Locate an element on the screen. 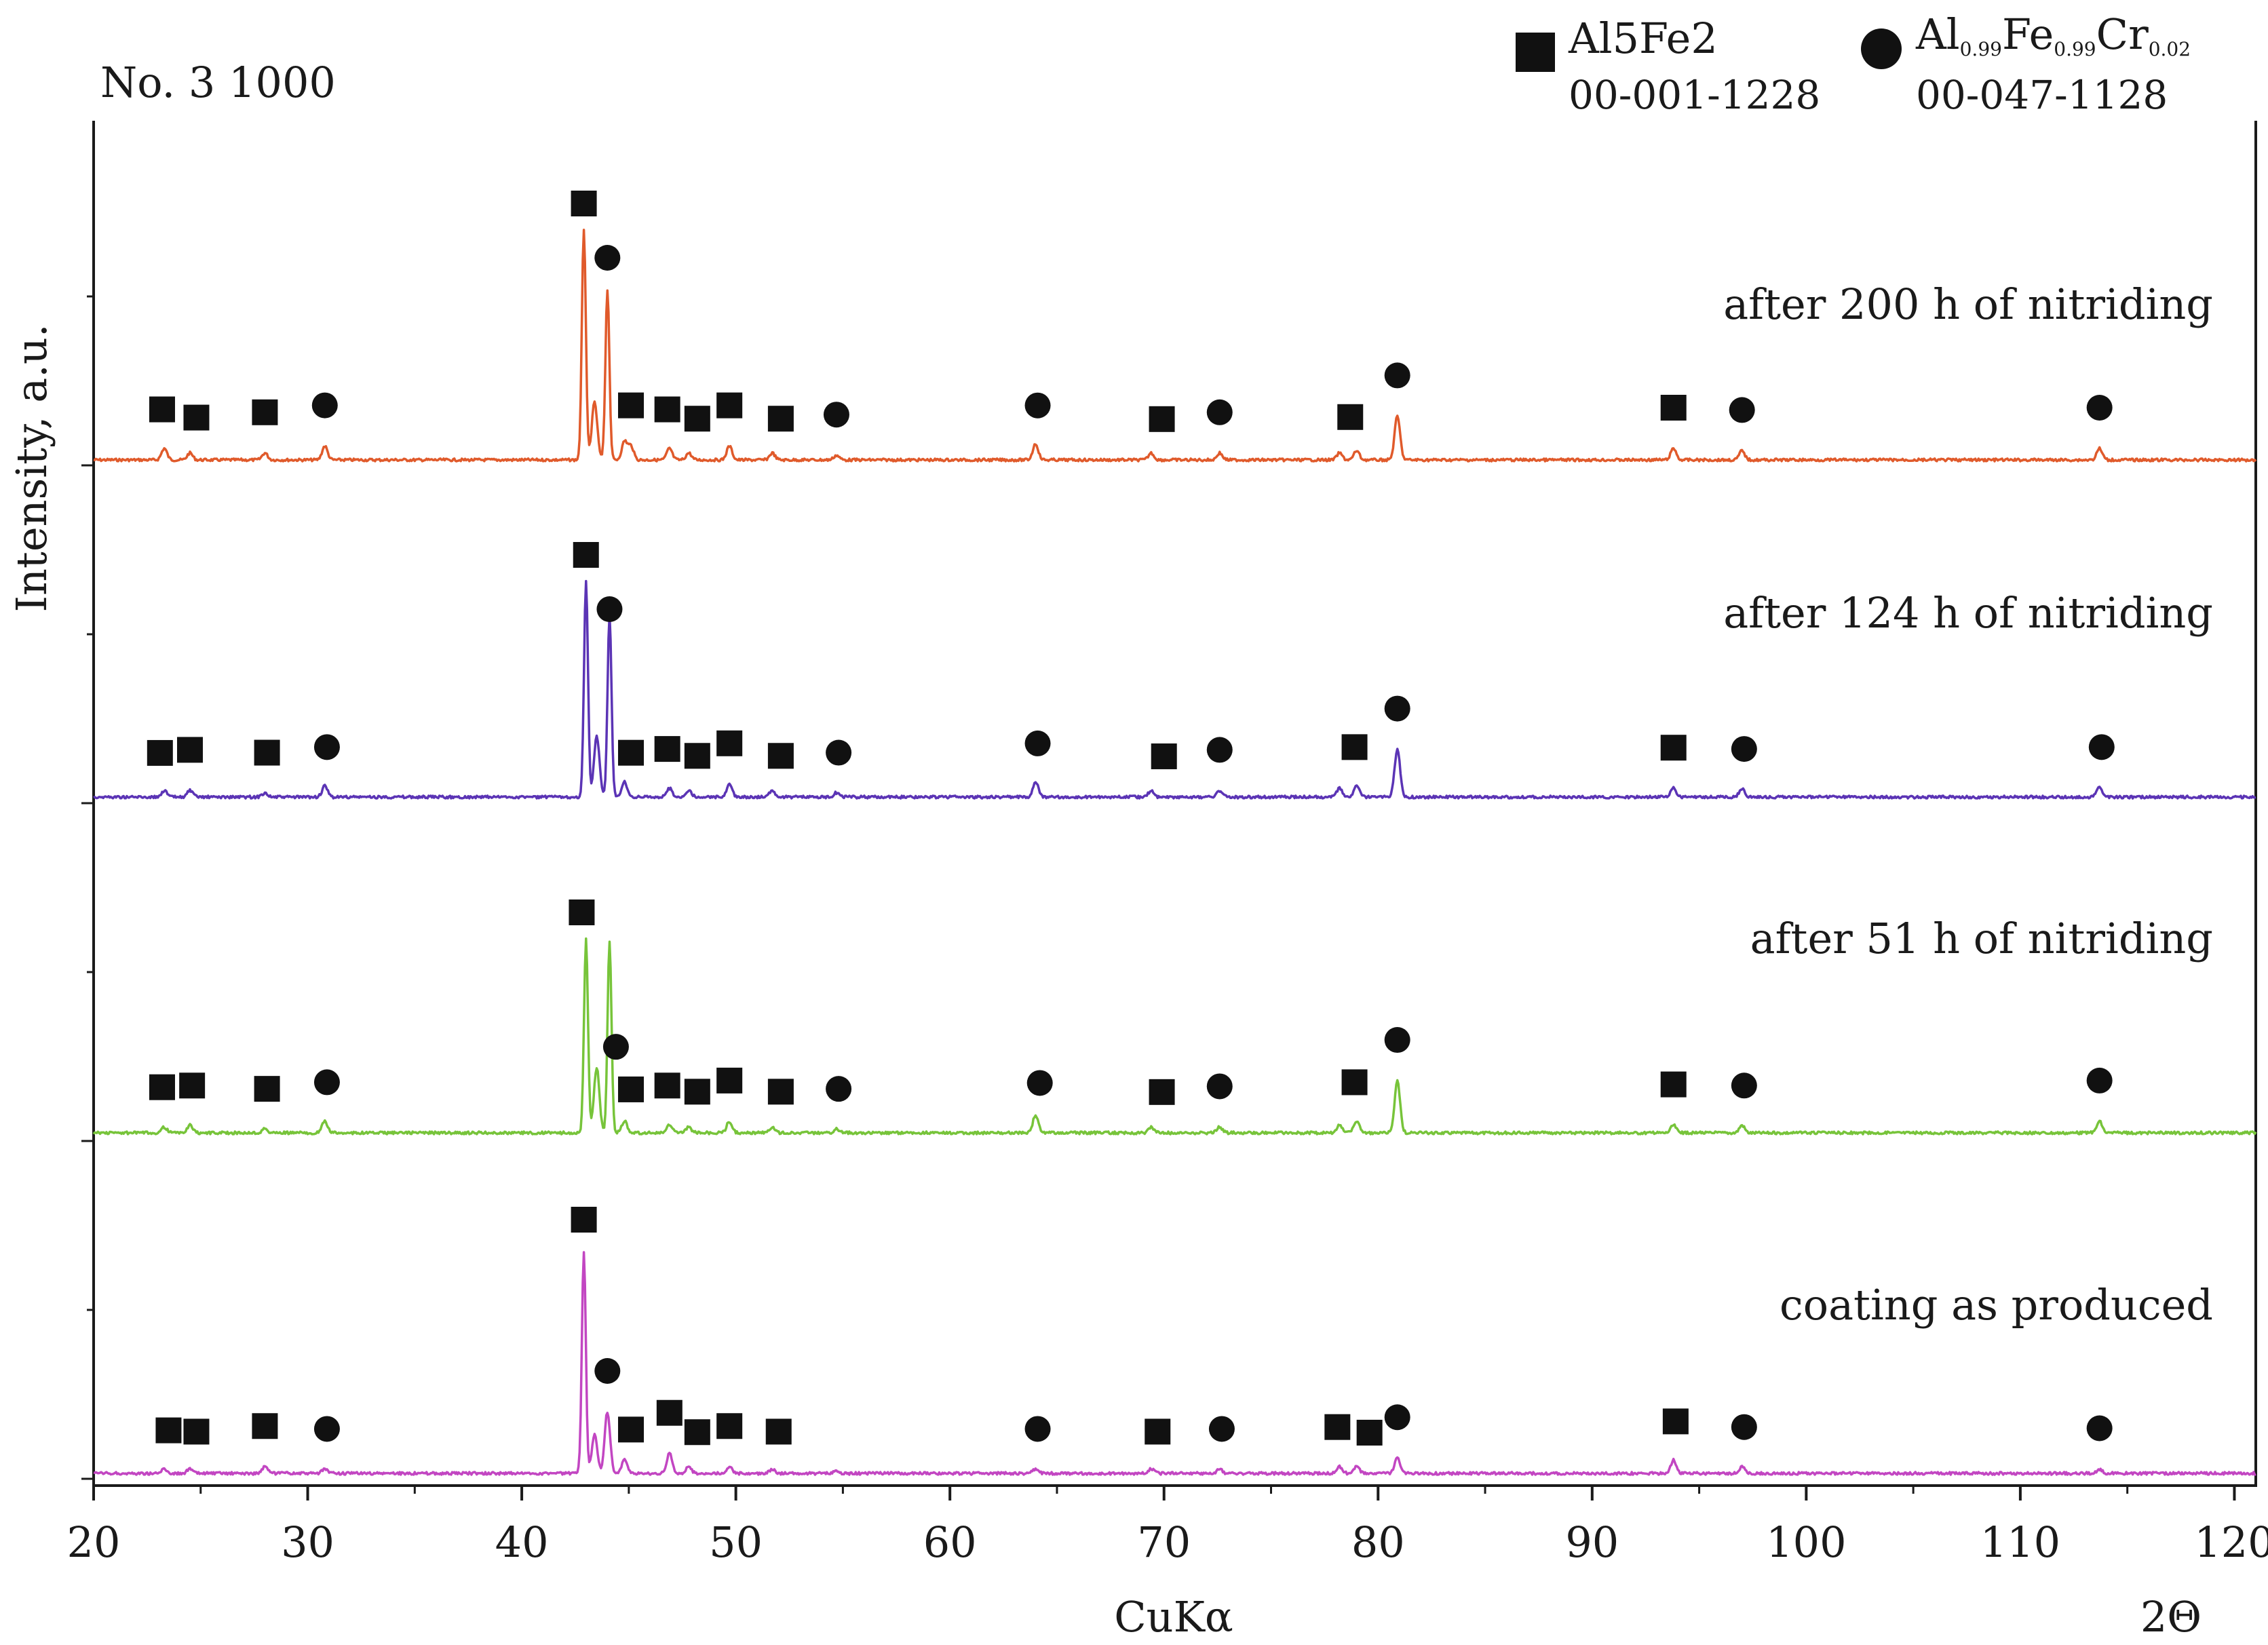 The width and height of the screenshot is (2268, 1645). series-label-2: after 51 h of nitriding is located at coordinates (1981, 938).